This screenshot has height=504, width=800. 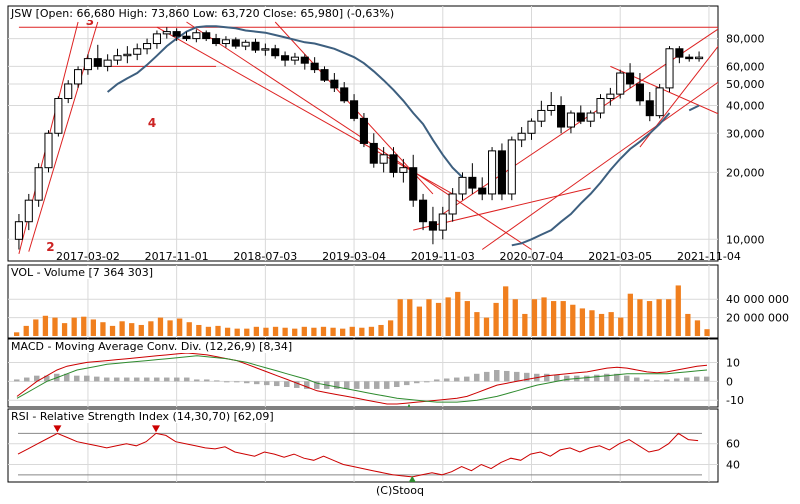 I want to click on rsi-ytick-label: 60, so click(x=733, y=444).